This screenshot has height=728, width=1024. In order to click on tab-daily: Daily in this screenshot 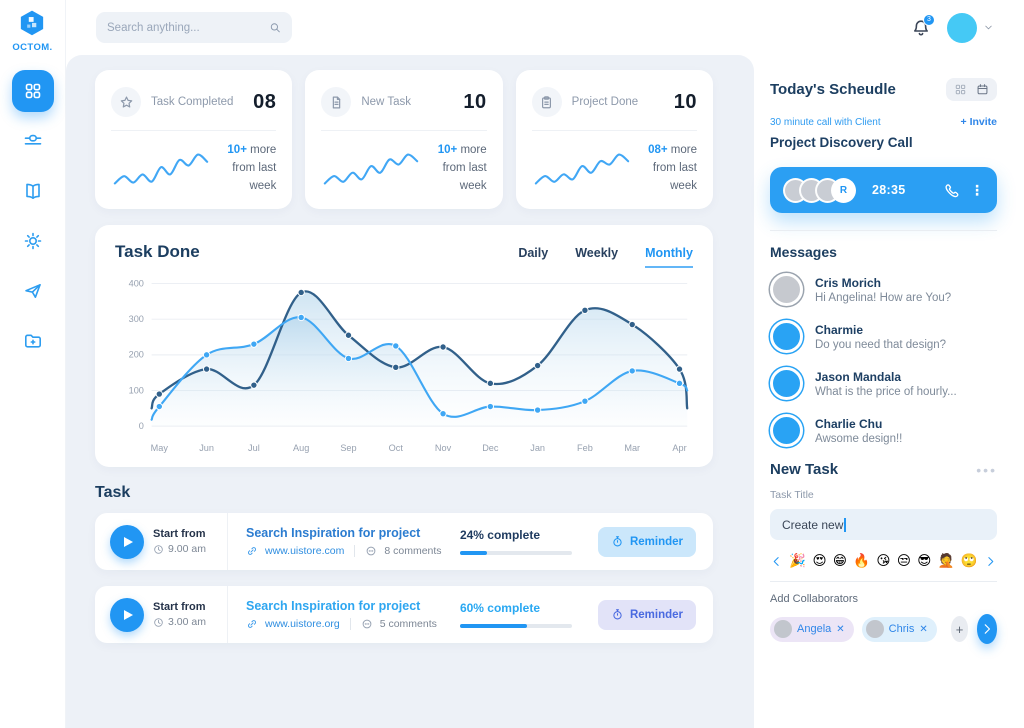, I will do `click(533, 253)`.